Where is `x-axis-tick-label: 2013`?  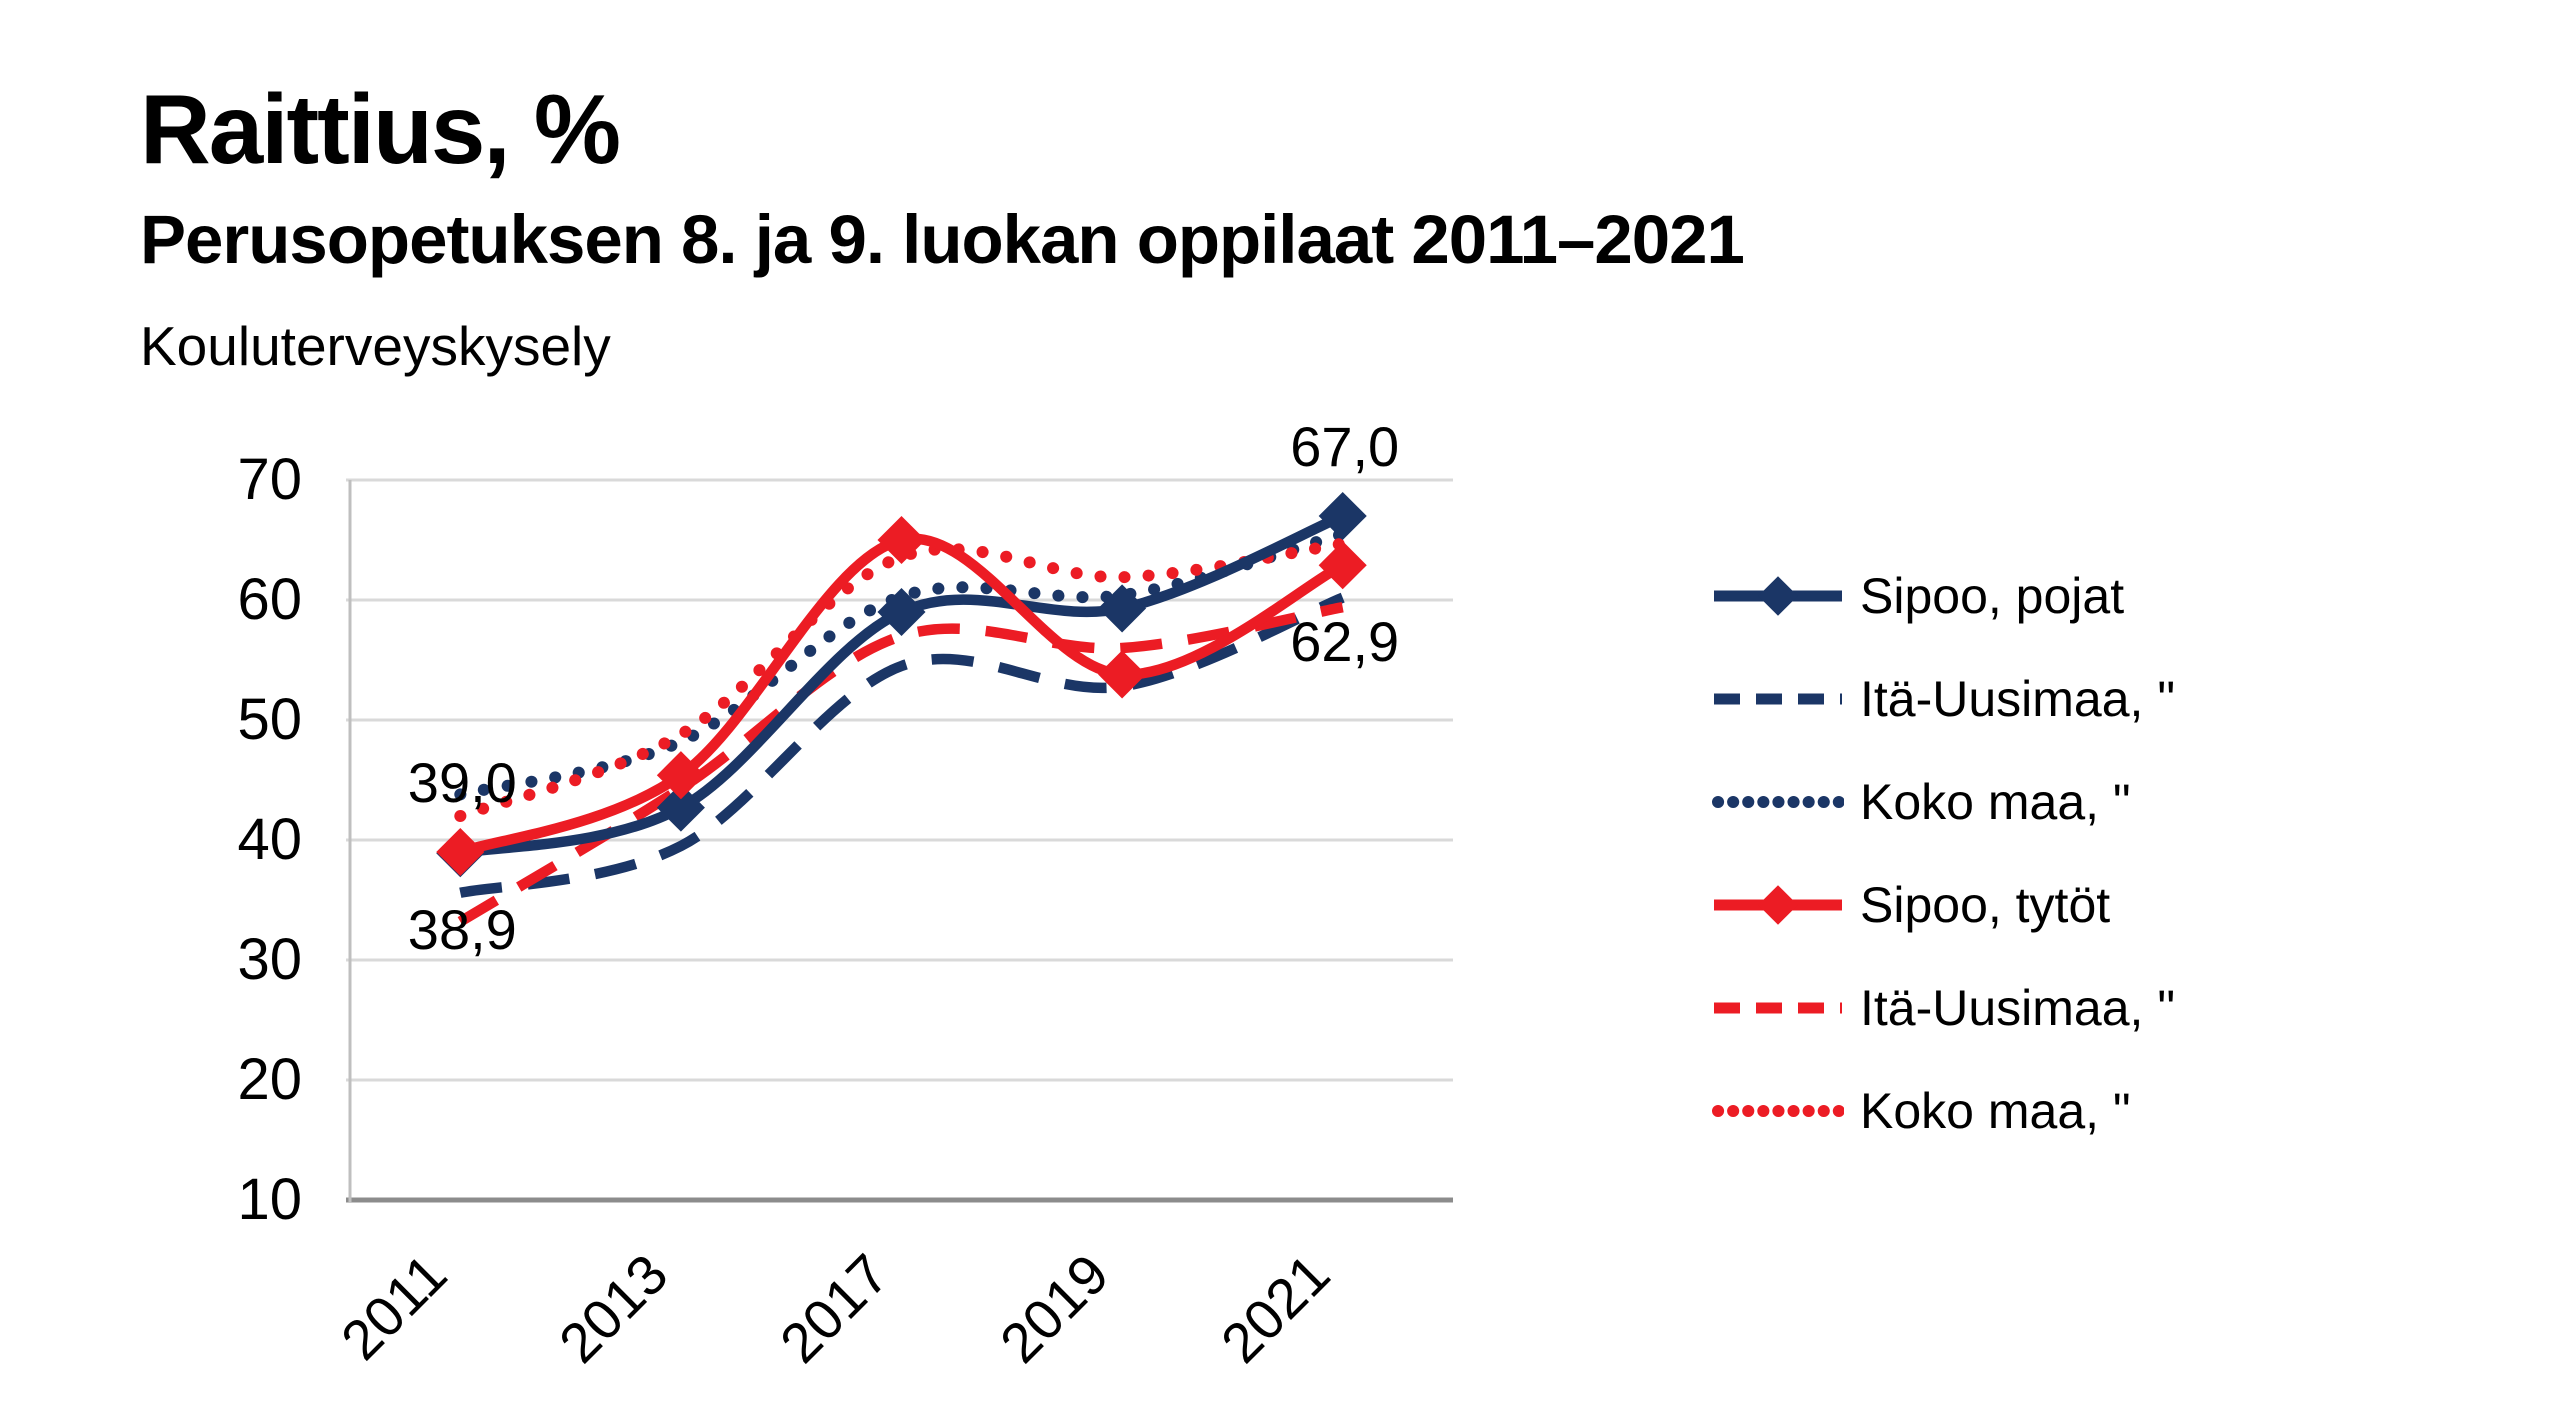
x-axis-tick-label: 2013 is located at coordinates (613, 1308).